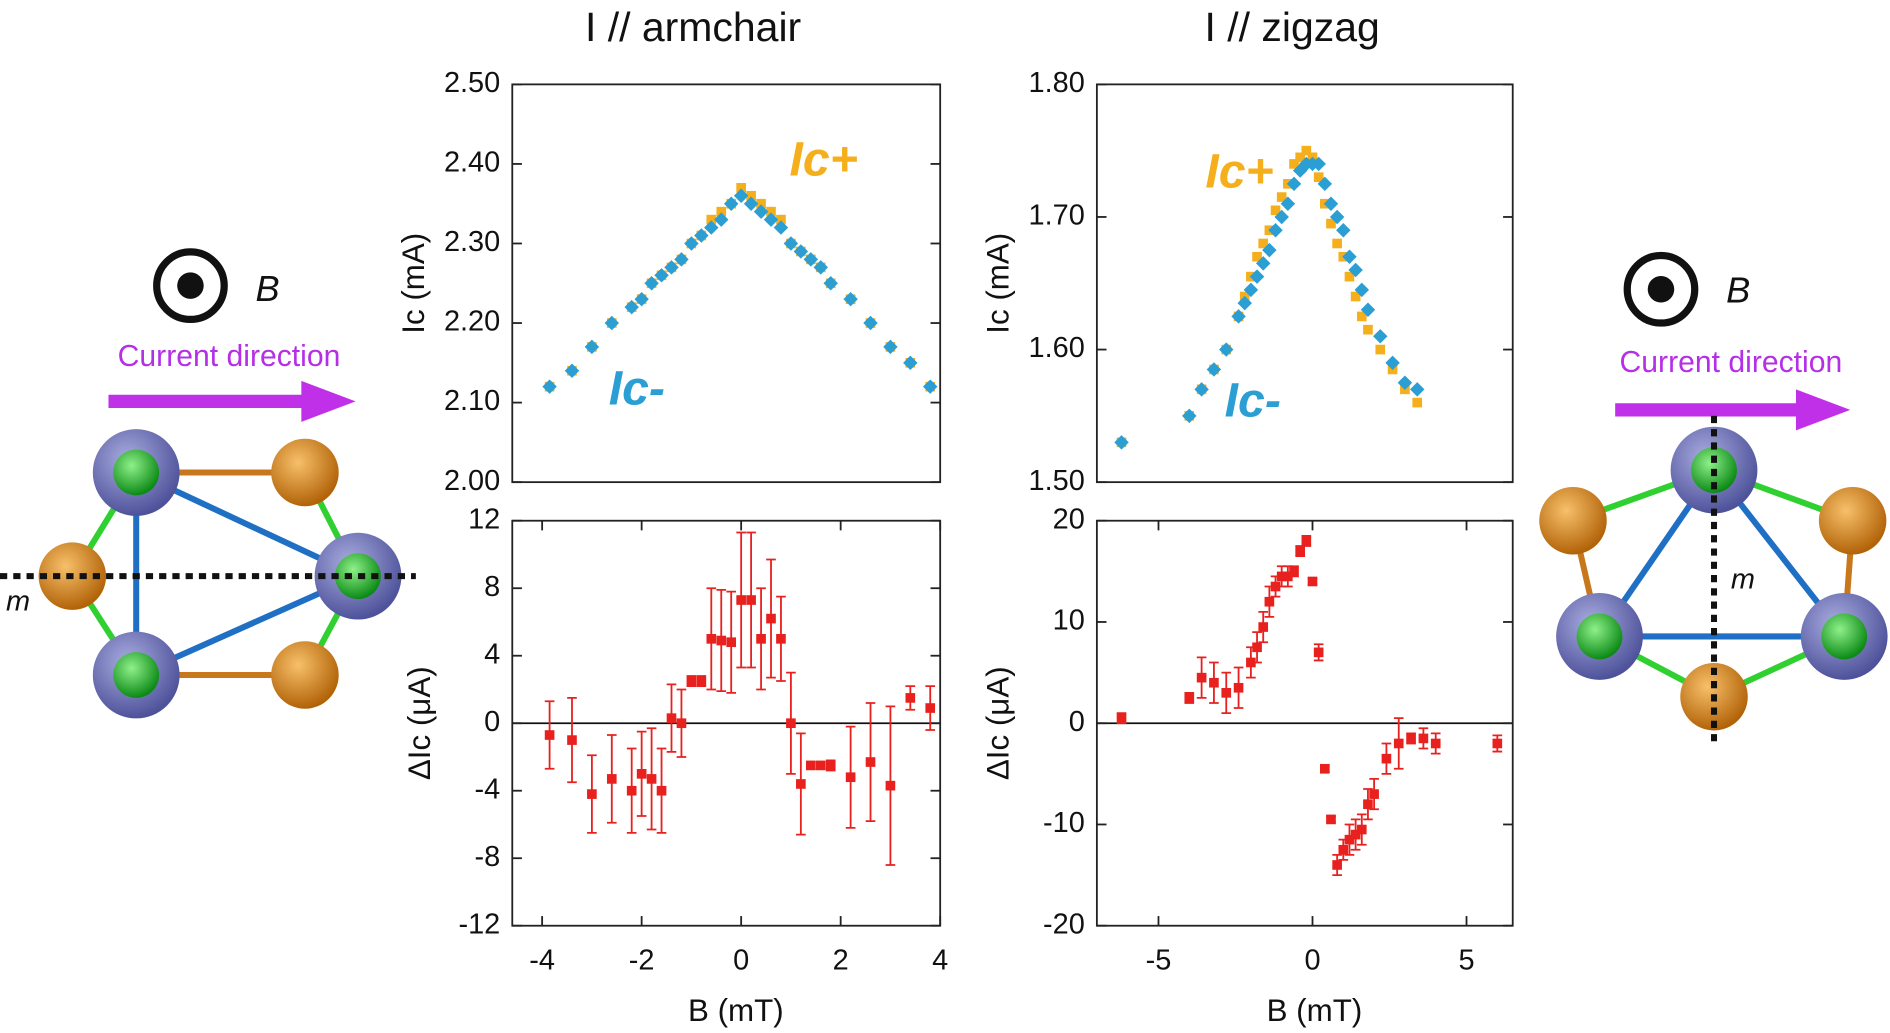  Describe the element at coordinates (1466, 961) in the screenshot. I see `x-tick-label: 5` at that location.